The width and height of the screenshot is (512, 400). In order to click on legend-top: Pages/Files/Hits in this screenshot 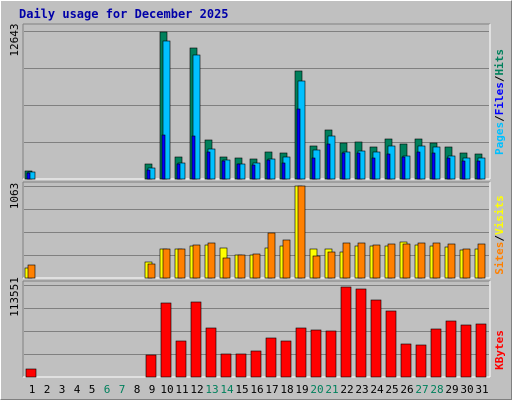, I will do `click(499, 102)`.